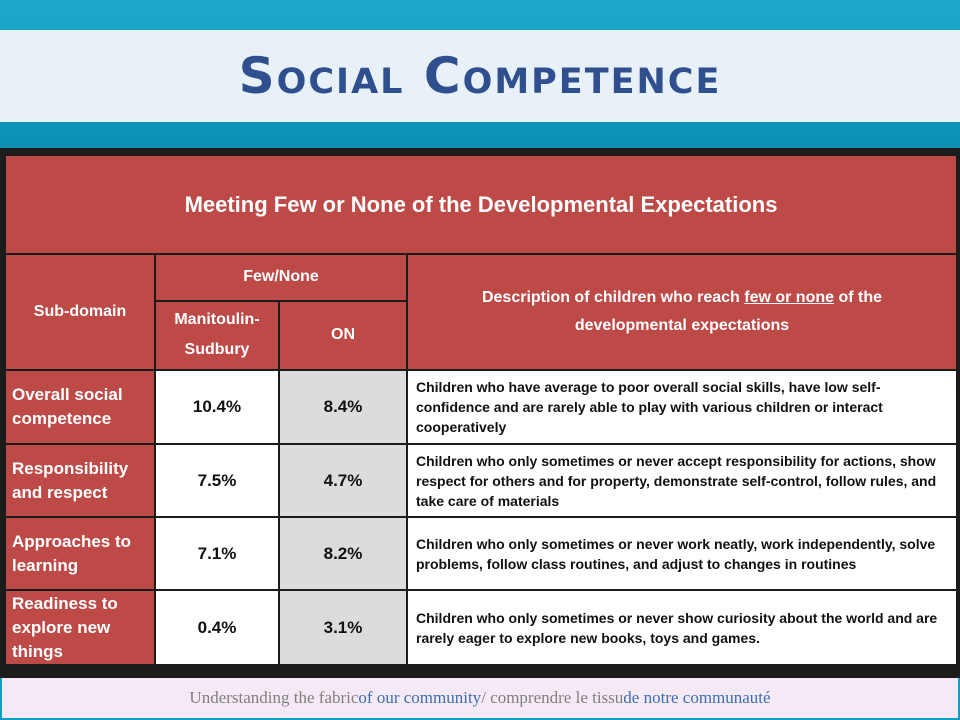 The image size is (960, 720). I want to click on row-subdomain: Approaches to learning, so click(80, 554).